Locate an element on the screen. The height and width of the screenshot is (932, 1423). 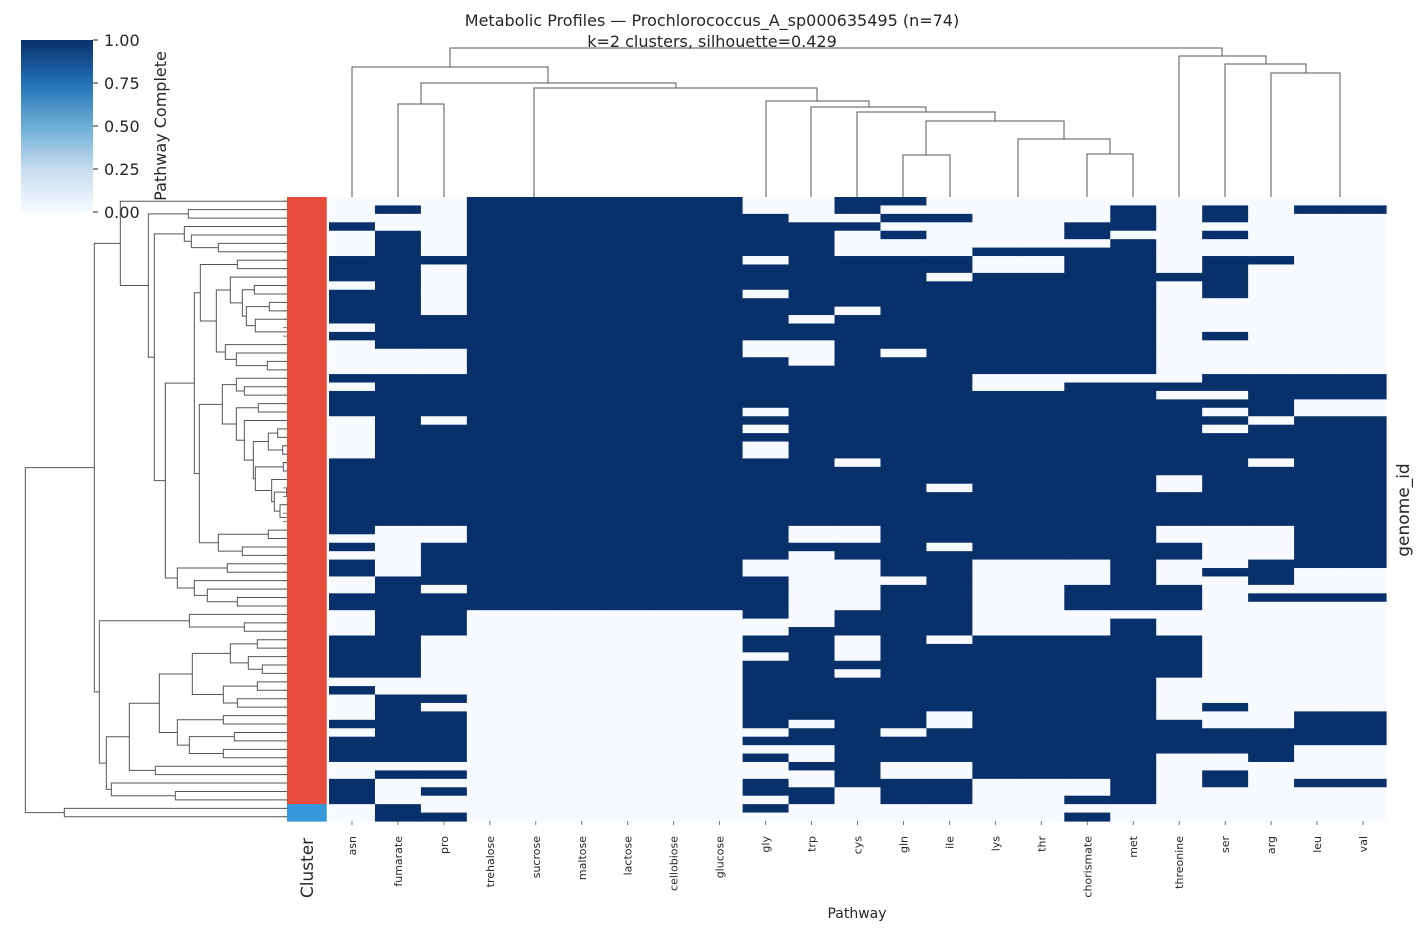
colorbar-tick-label: 1.00 is located at coordinates (122, 40).